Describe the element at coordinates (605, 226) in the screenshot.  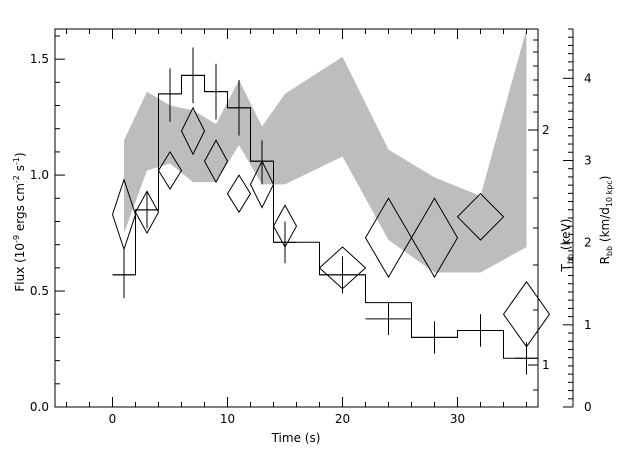
I see `radius-axis-label-rest: (km/d` at that location.